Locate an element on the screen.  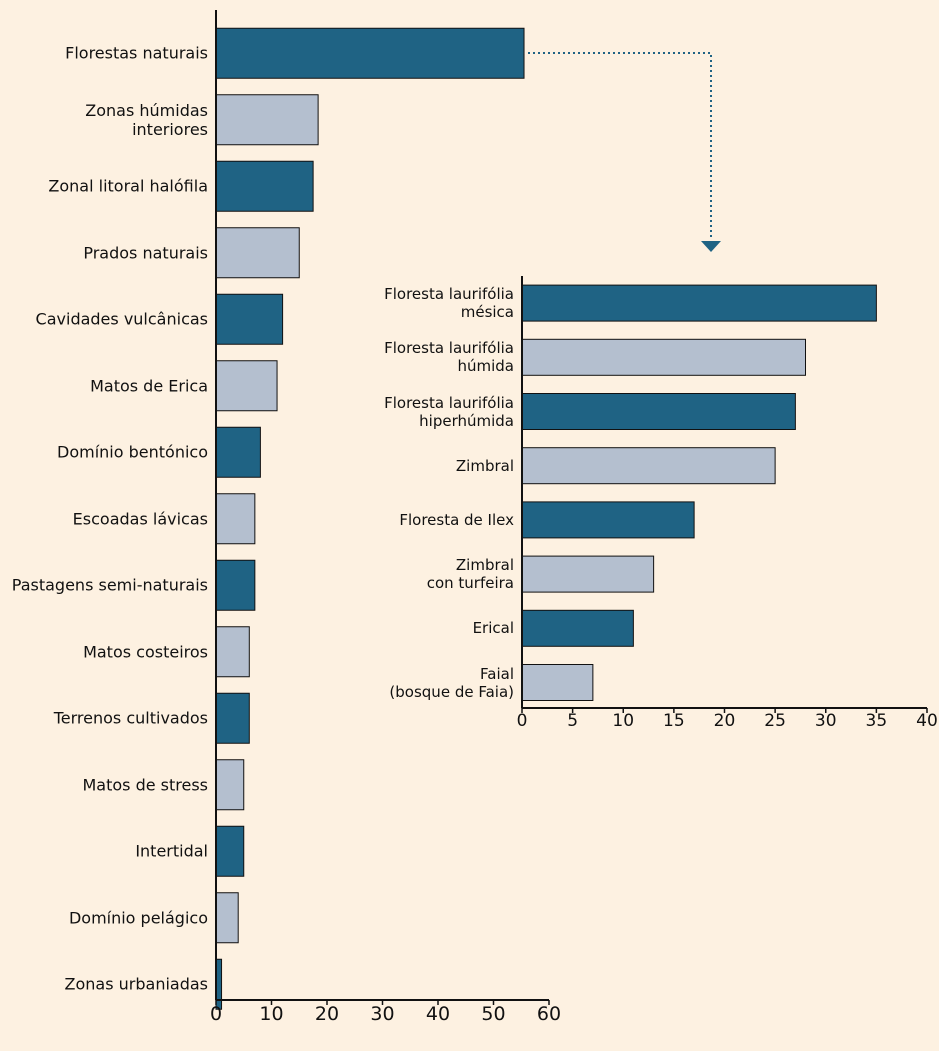
y-tick-label: Faial (bosque de Faia) is located at coordinates (451, 682).